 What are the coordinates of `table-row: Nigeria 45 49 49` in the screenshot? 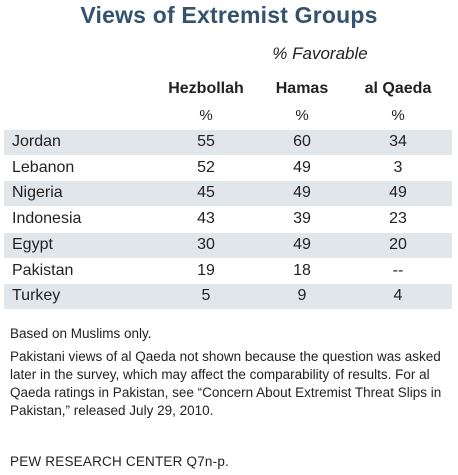 It's located at (228, 194).